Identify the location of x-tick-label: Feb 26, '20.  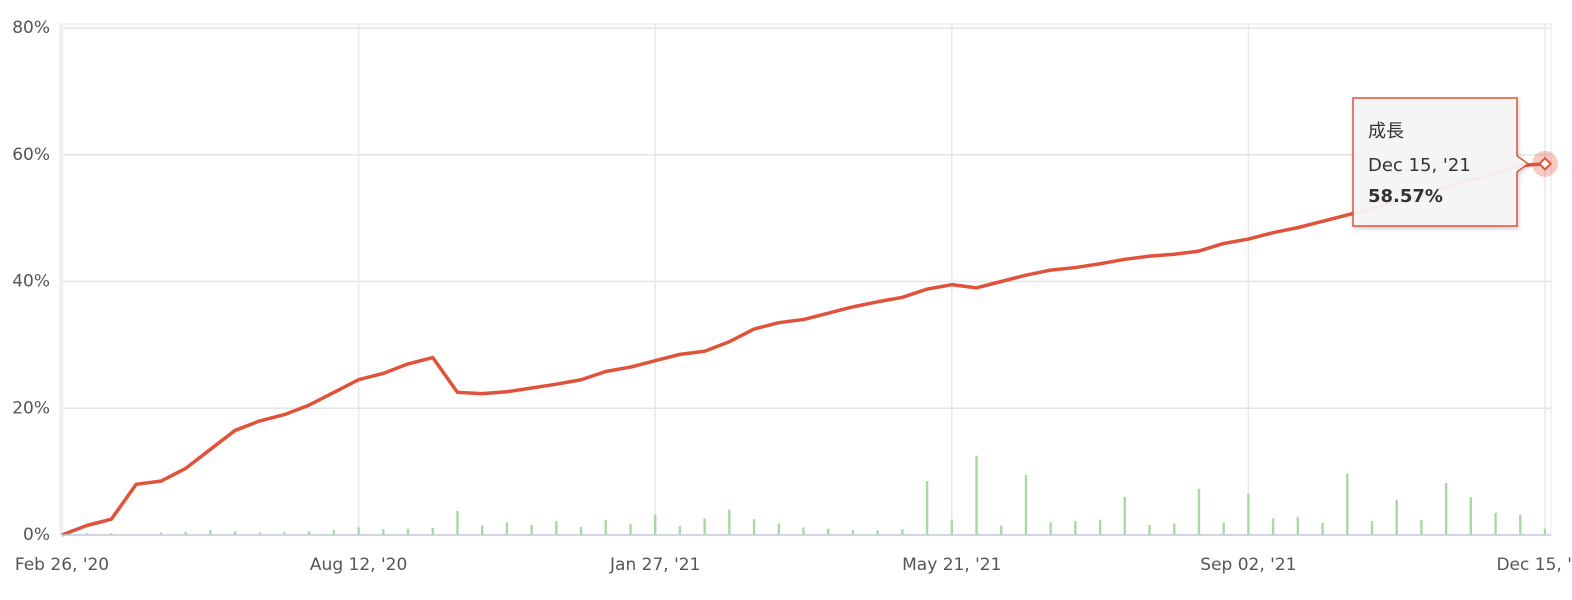
(62, 565).